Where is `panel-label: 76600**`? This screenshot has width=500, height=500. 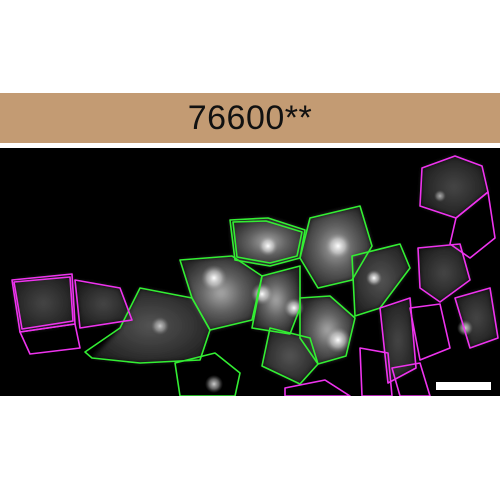 panel-label: 76600** is located at coordinates (250, 117).